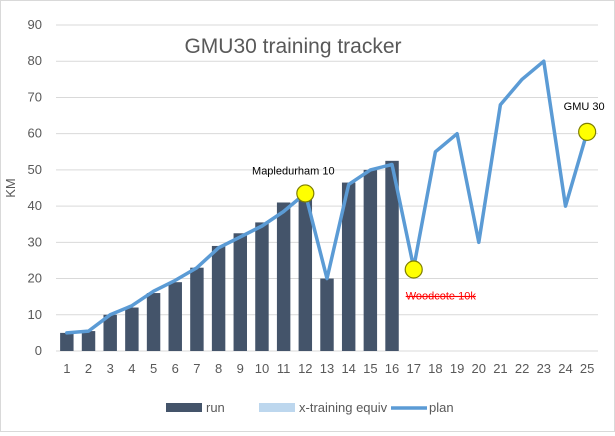  I want to click on y-tick-label: 40, so click(35, 205).